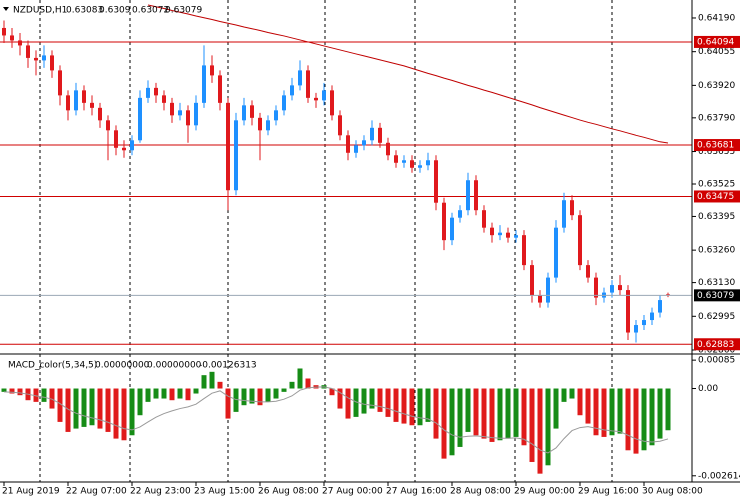 Image resolution: width=740 pixels, height=500 pixels. What do you see at coordinates (716, 351) in the screenshot?
I see `y-tick-label: 0.62860` at bounding box center [716, 351].